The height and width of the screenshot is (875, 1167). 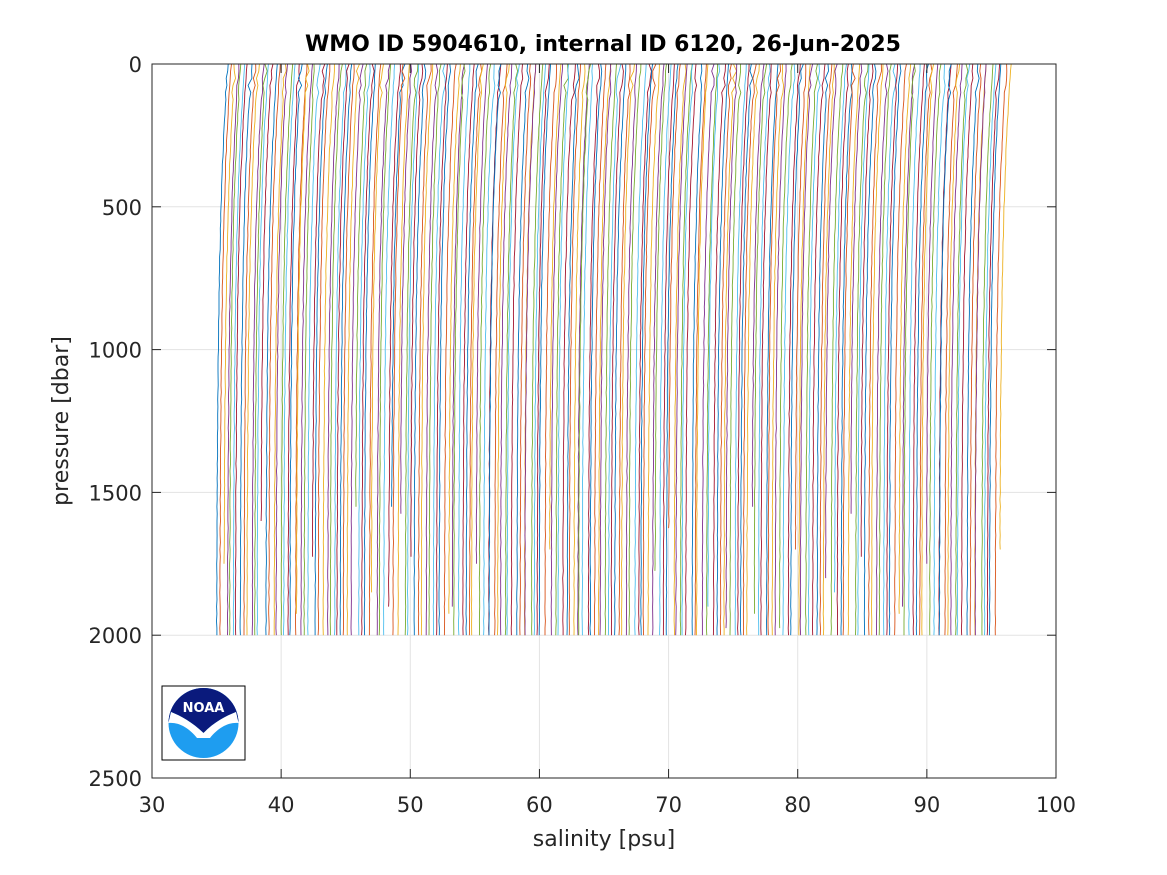 What do you see at coordinates (152, 805) in the screenshot?
I see `x-tick-label: 30` at bounding box center [152, 805].